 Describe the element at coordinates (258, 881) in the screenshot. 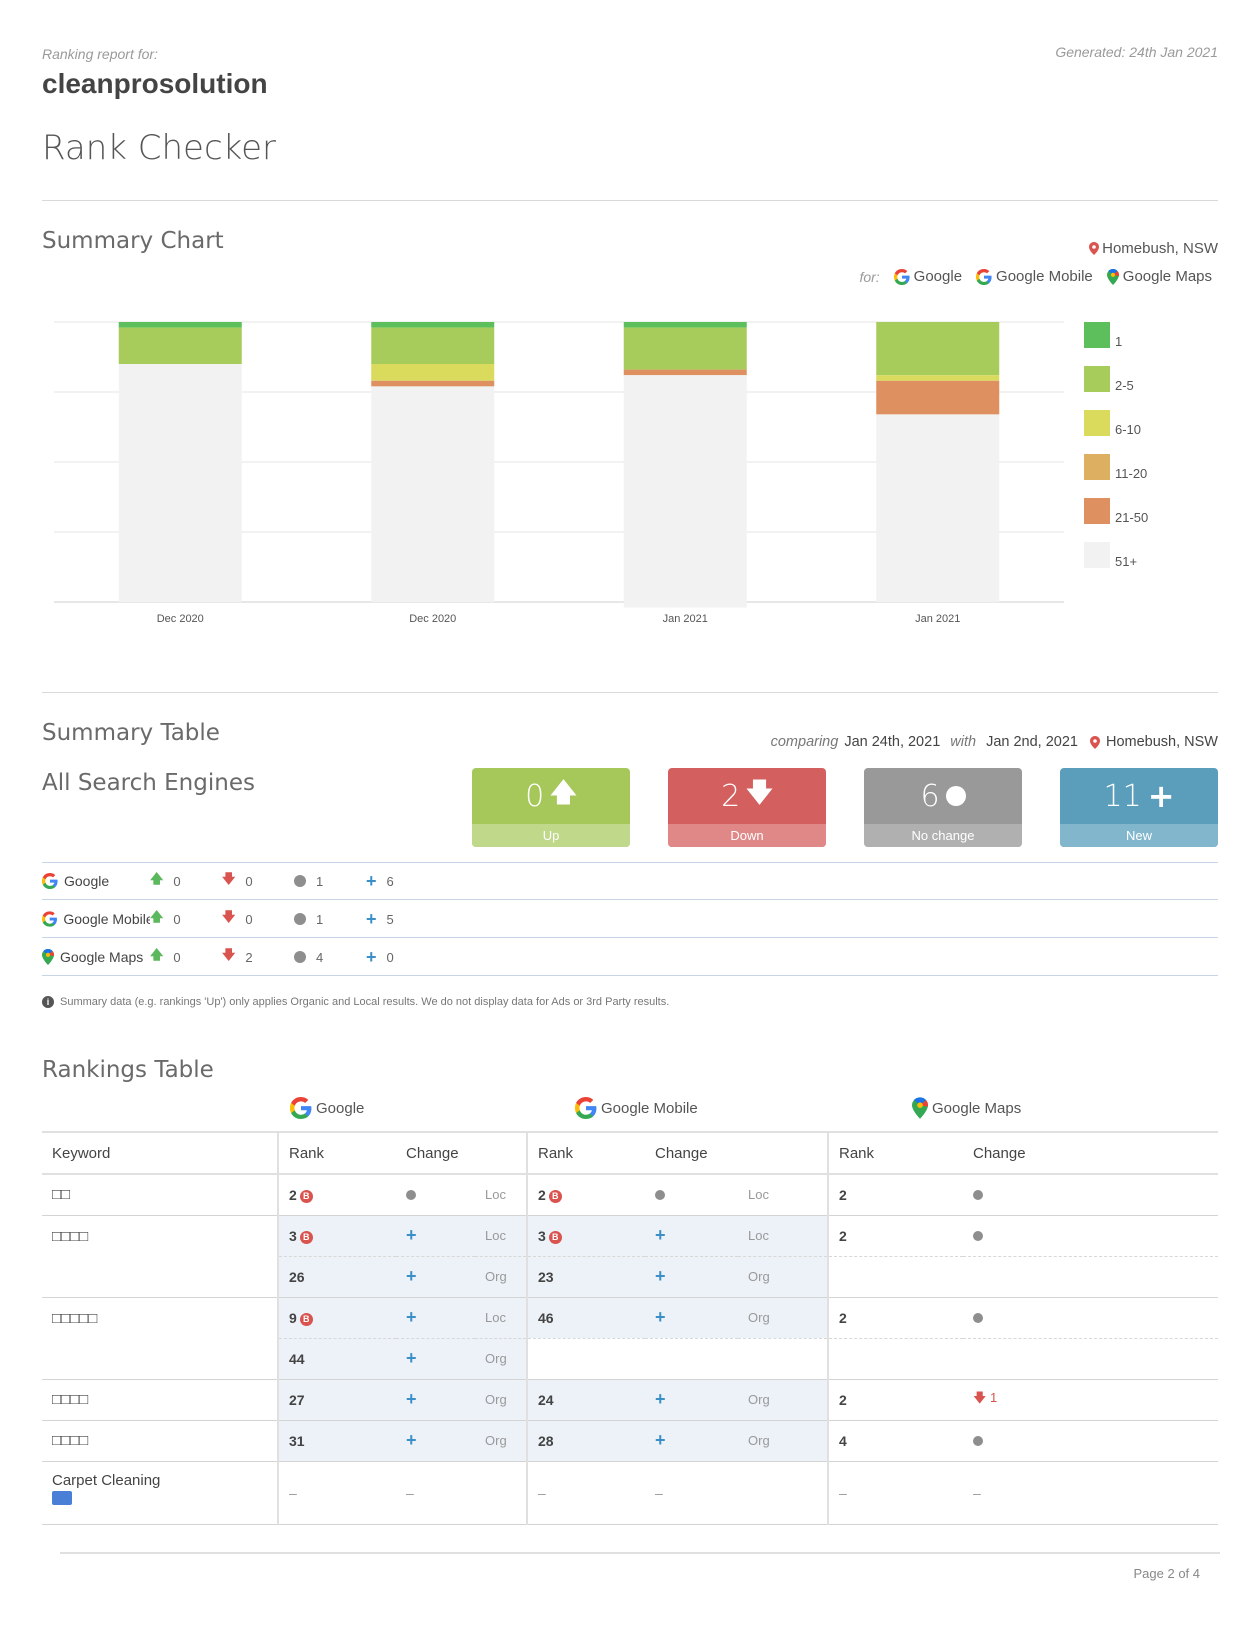

I see `down-stat: 🡇 0` at that location.